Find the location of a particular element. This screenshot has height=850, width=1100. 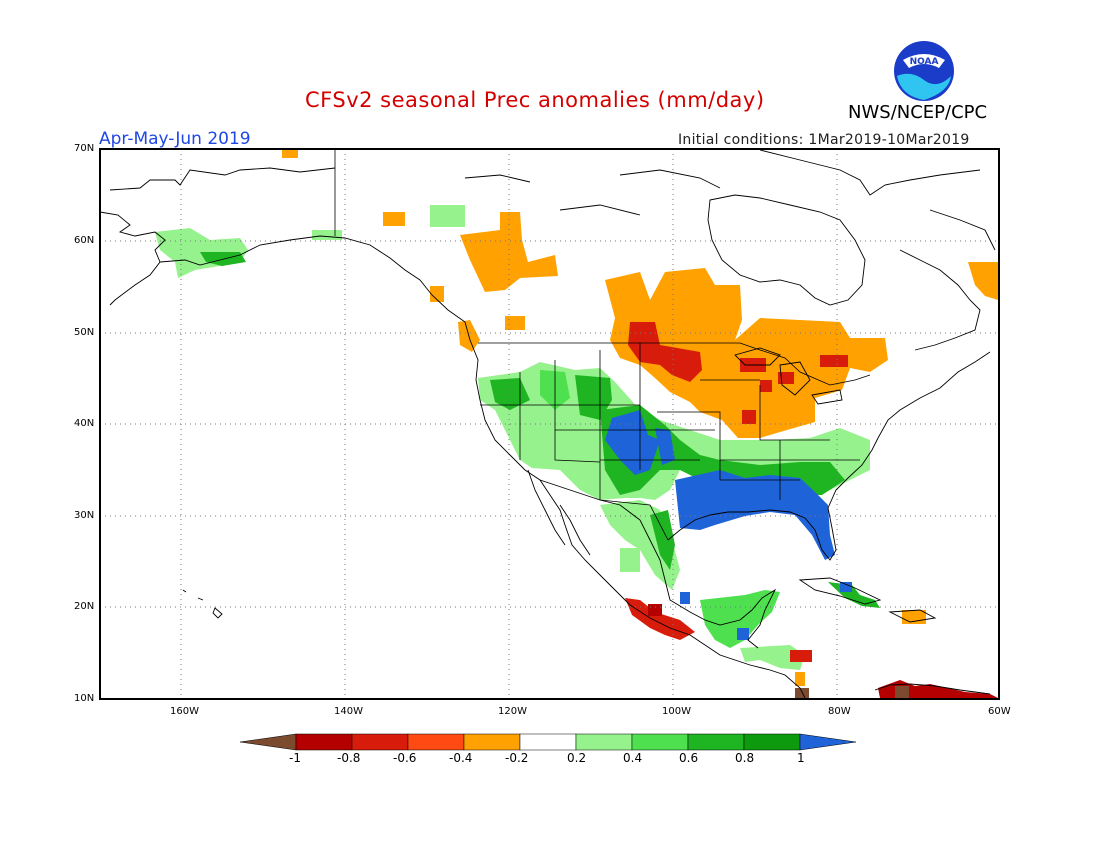

colorbar-arrow-right is located at coordinates (828, 742).